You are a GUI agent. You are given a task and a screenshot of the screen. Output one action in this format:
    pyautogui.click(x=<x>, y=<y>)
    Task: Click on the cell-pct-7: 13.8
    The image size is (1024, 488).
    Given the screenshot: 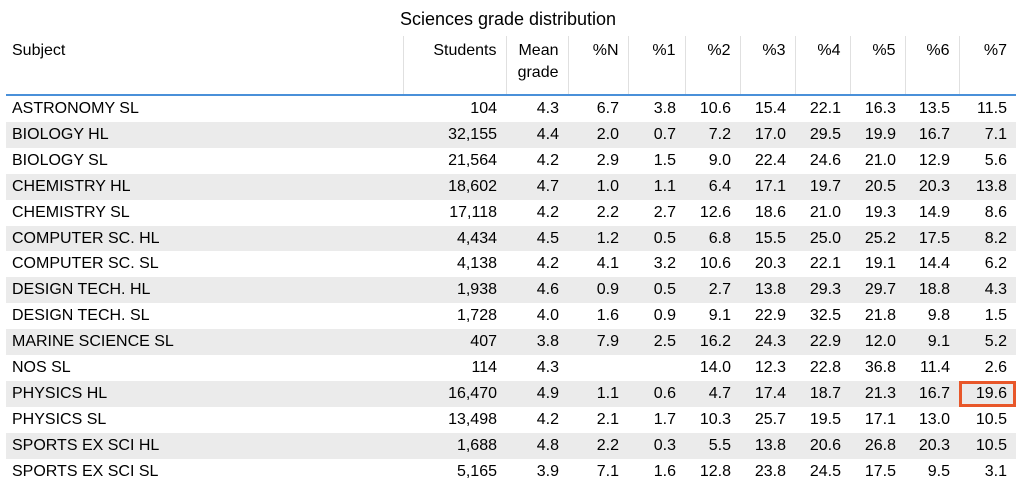 What is the action you would take?
    pyautogui.click(x=991, y=186)
    